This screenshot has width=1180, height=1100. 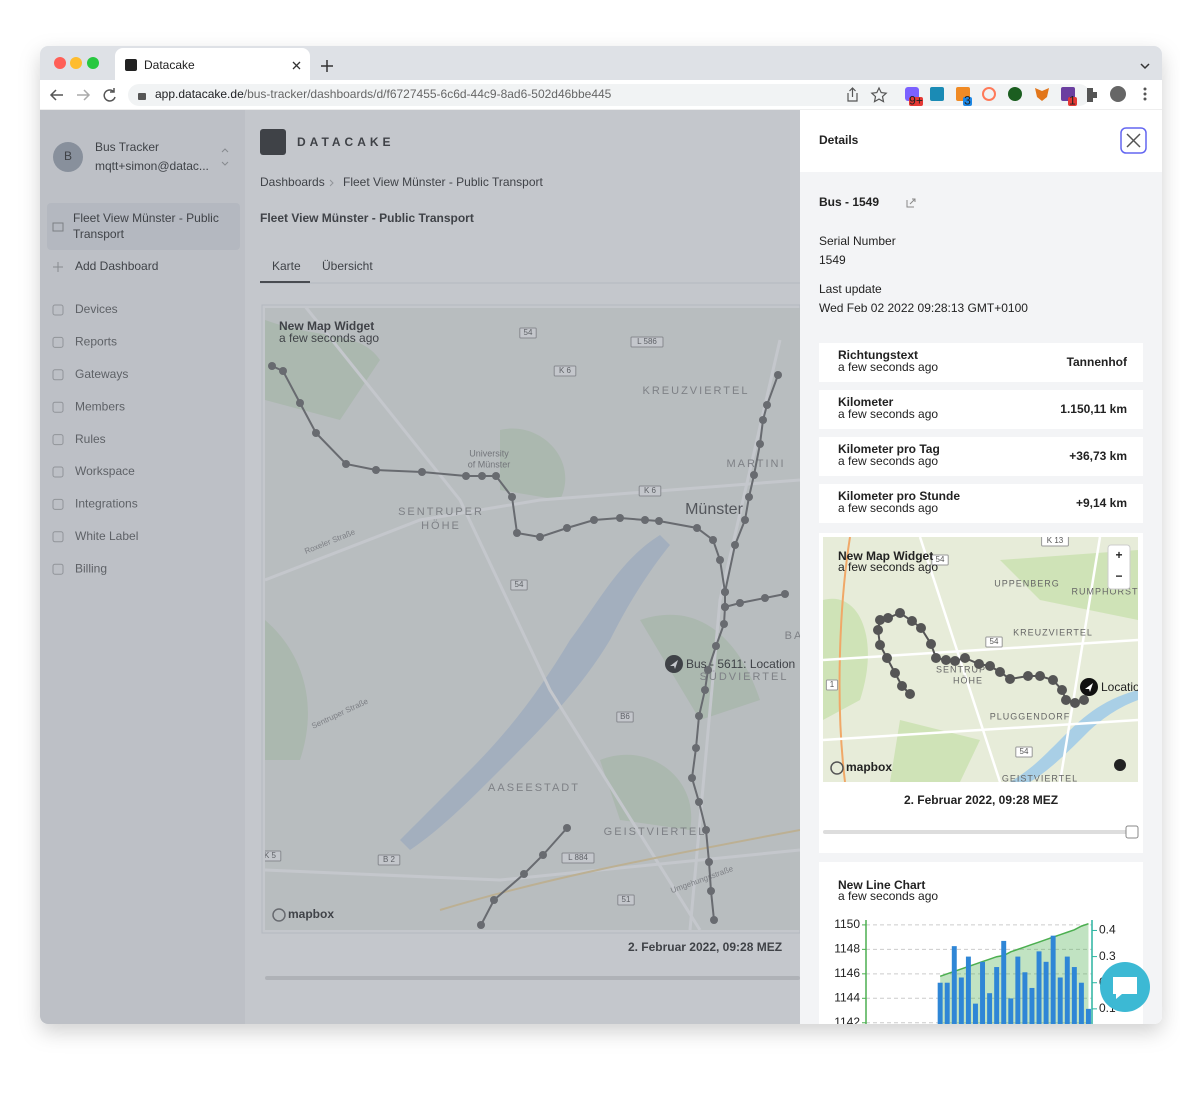 I want to click on nav-item: Reports, so click(x=96, y=342).